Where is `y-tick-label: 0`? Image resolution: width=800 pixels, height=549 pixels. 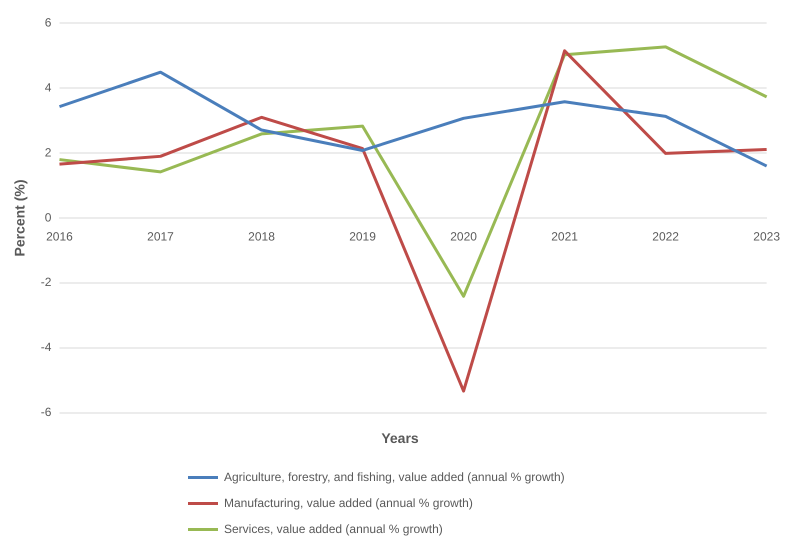
y-tick-label: 0 is located at coordinates (48, 217).